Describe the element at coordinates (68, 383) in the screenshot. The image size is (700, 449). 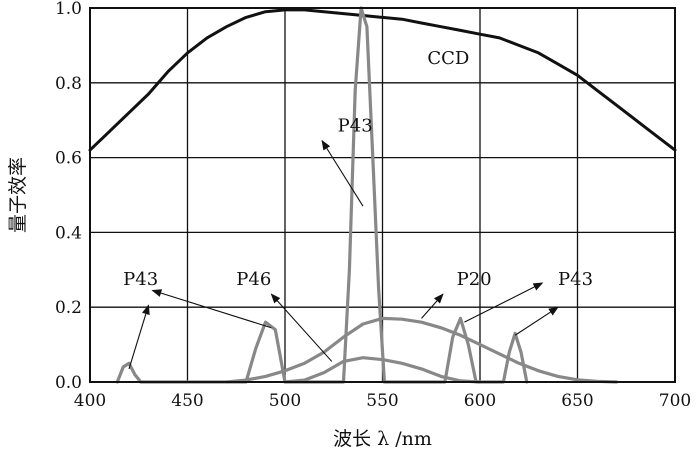
I see `y-tick-label: 0.0` at that location.